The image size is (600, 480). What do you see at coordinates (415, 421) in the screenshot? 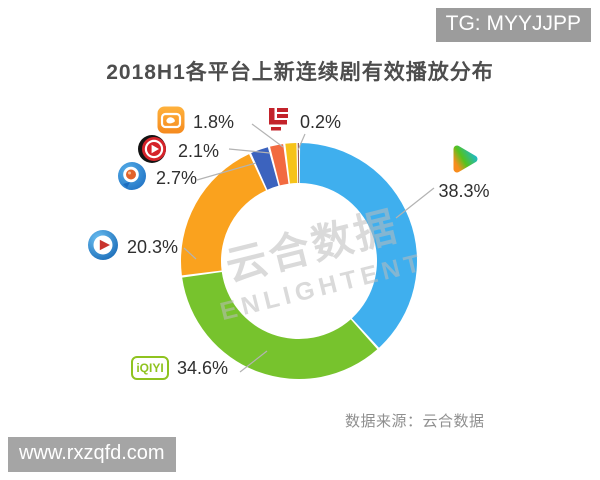
I see `data-source-note: 数据来源：云合数据` at bounding box center [415, 421].